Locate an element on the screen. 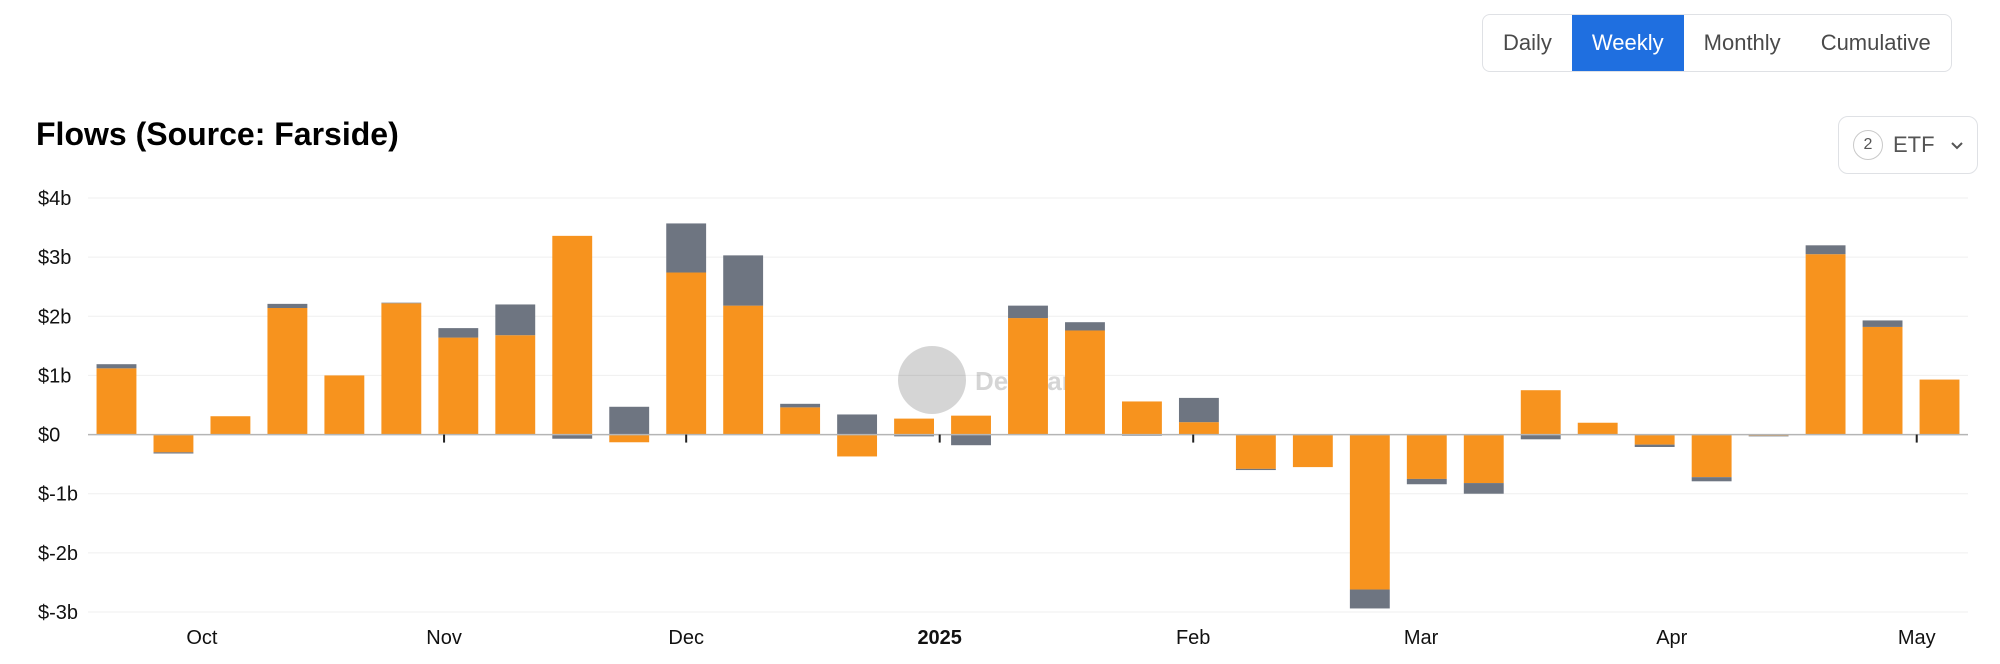 The height and width of the screenshot is (664, 2000). chart-title: Flows (Source: Farside) is located at coordinates (217, 134).